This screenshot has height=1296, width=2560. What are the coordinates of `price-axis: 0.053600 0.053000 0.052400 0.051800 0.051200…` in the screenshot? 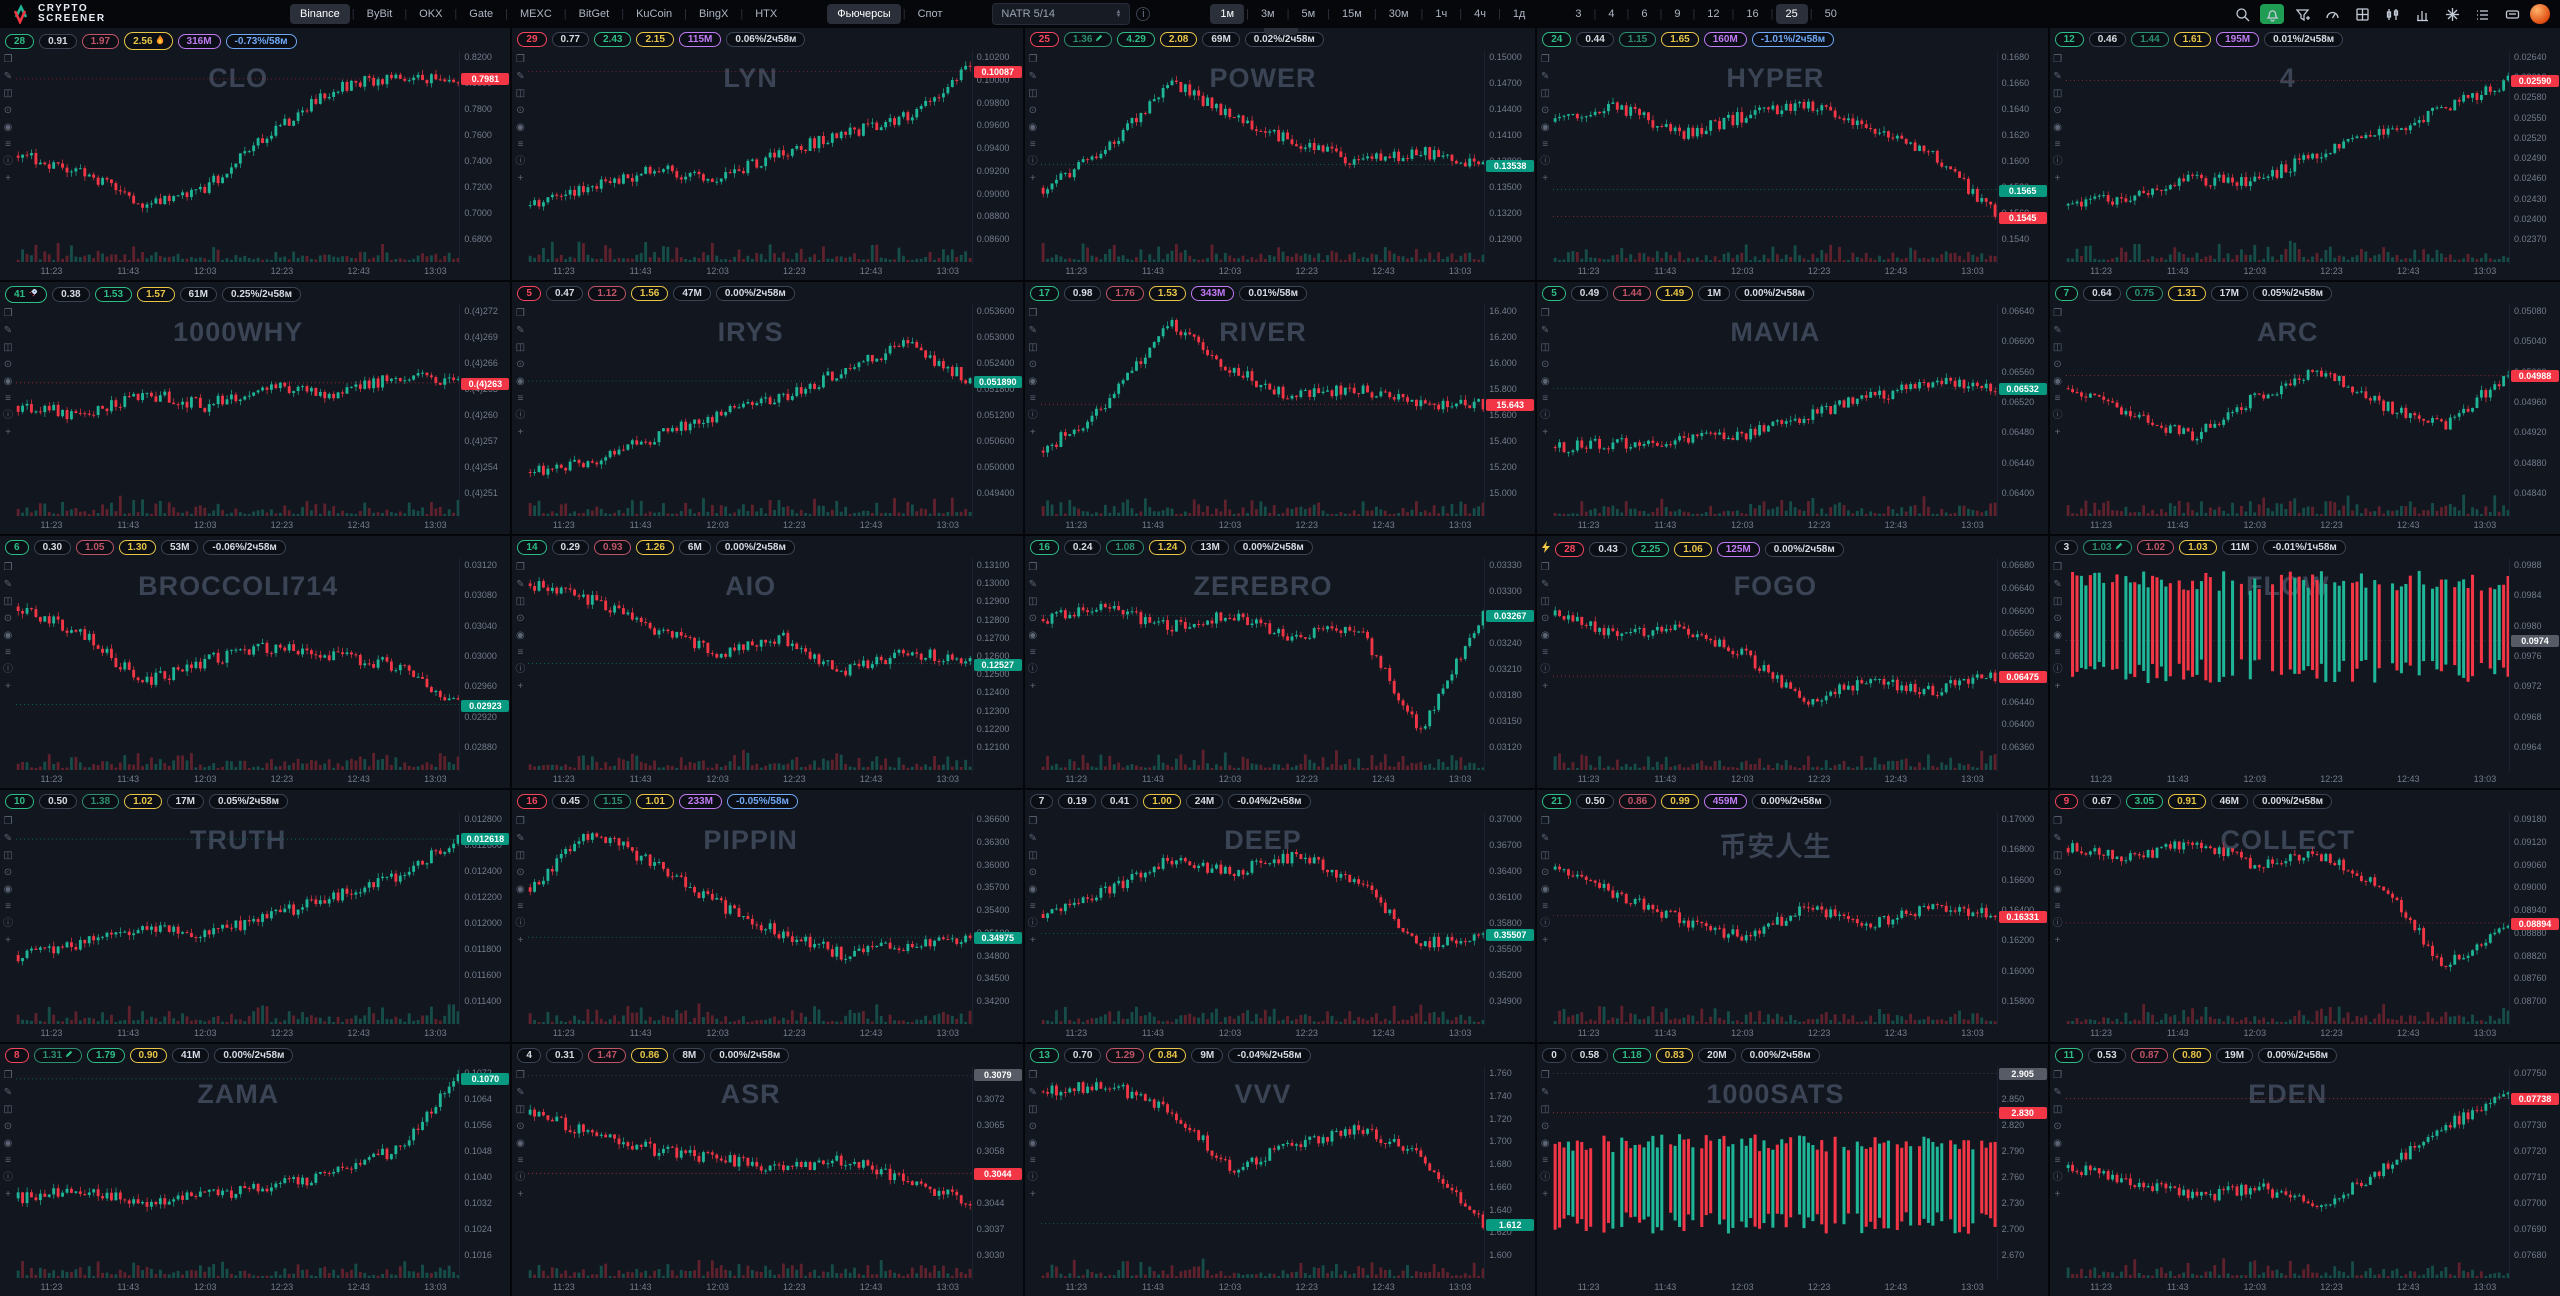 It's located at (997, 411).